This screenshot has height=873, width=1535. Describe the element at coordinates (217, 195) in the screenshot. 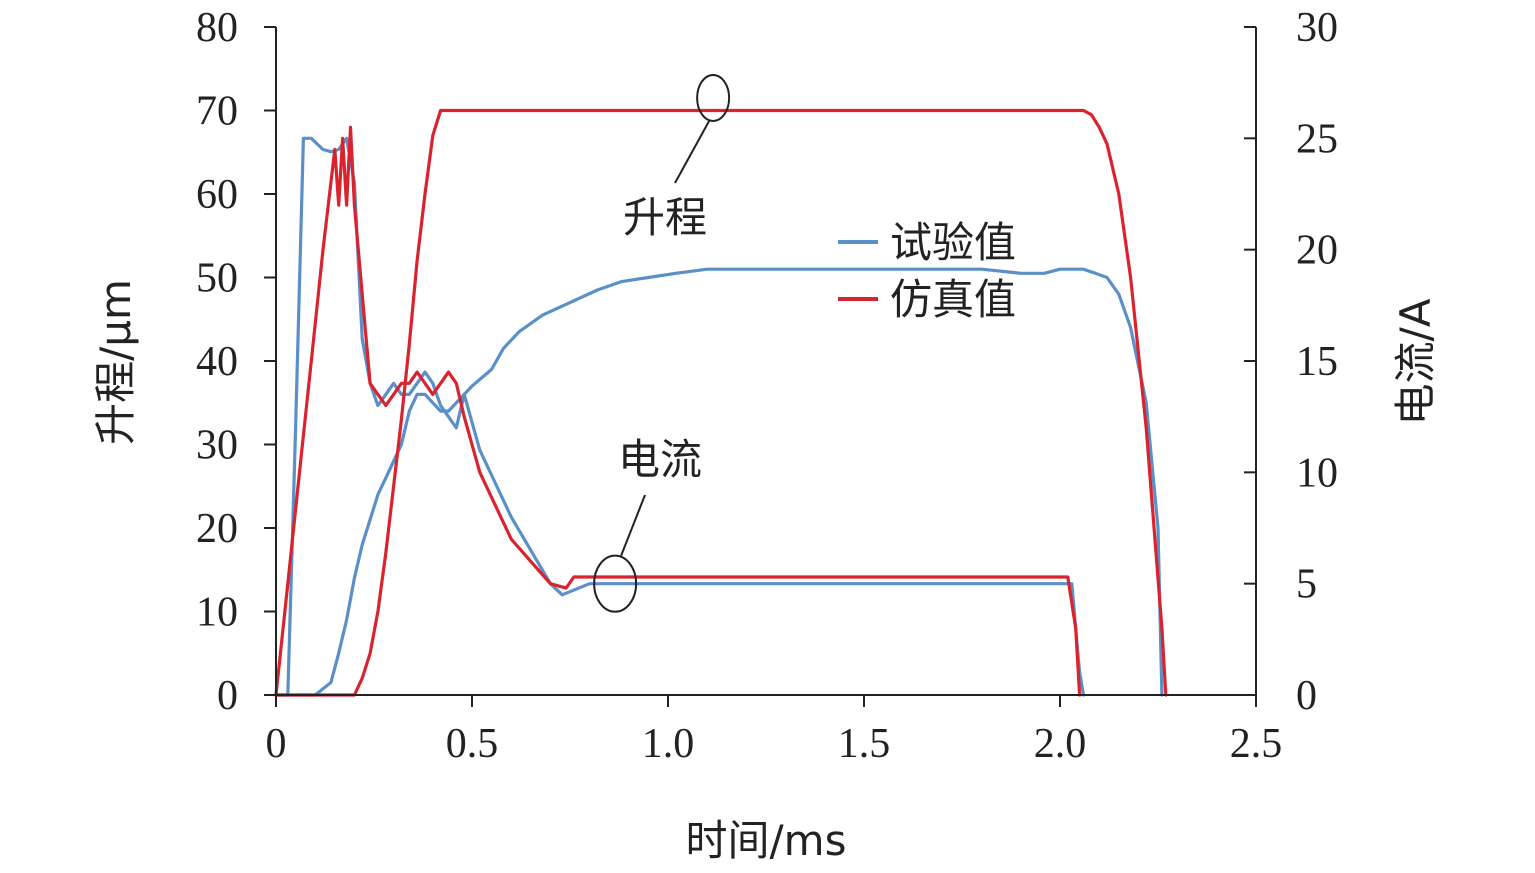

I see `y-left-tick-label: 60` at that location.